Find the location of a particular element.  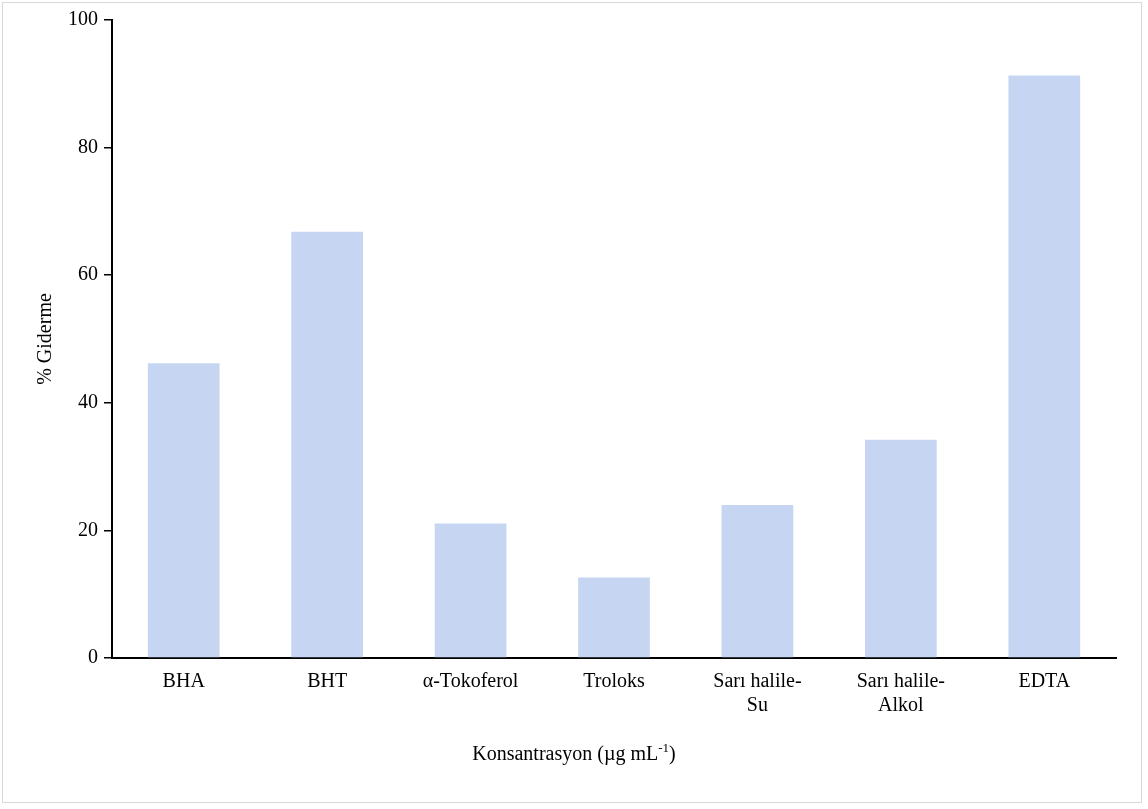

x-tick-label: EDTA is located at coordinates (1044, 680).